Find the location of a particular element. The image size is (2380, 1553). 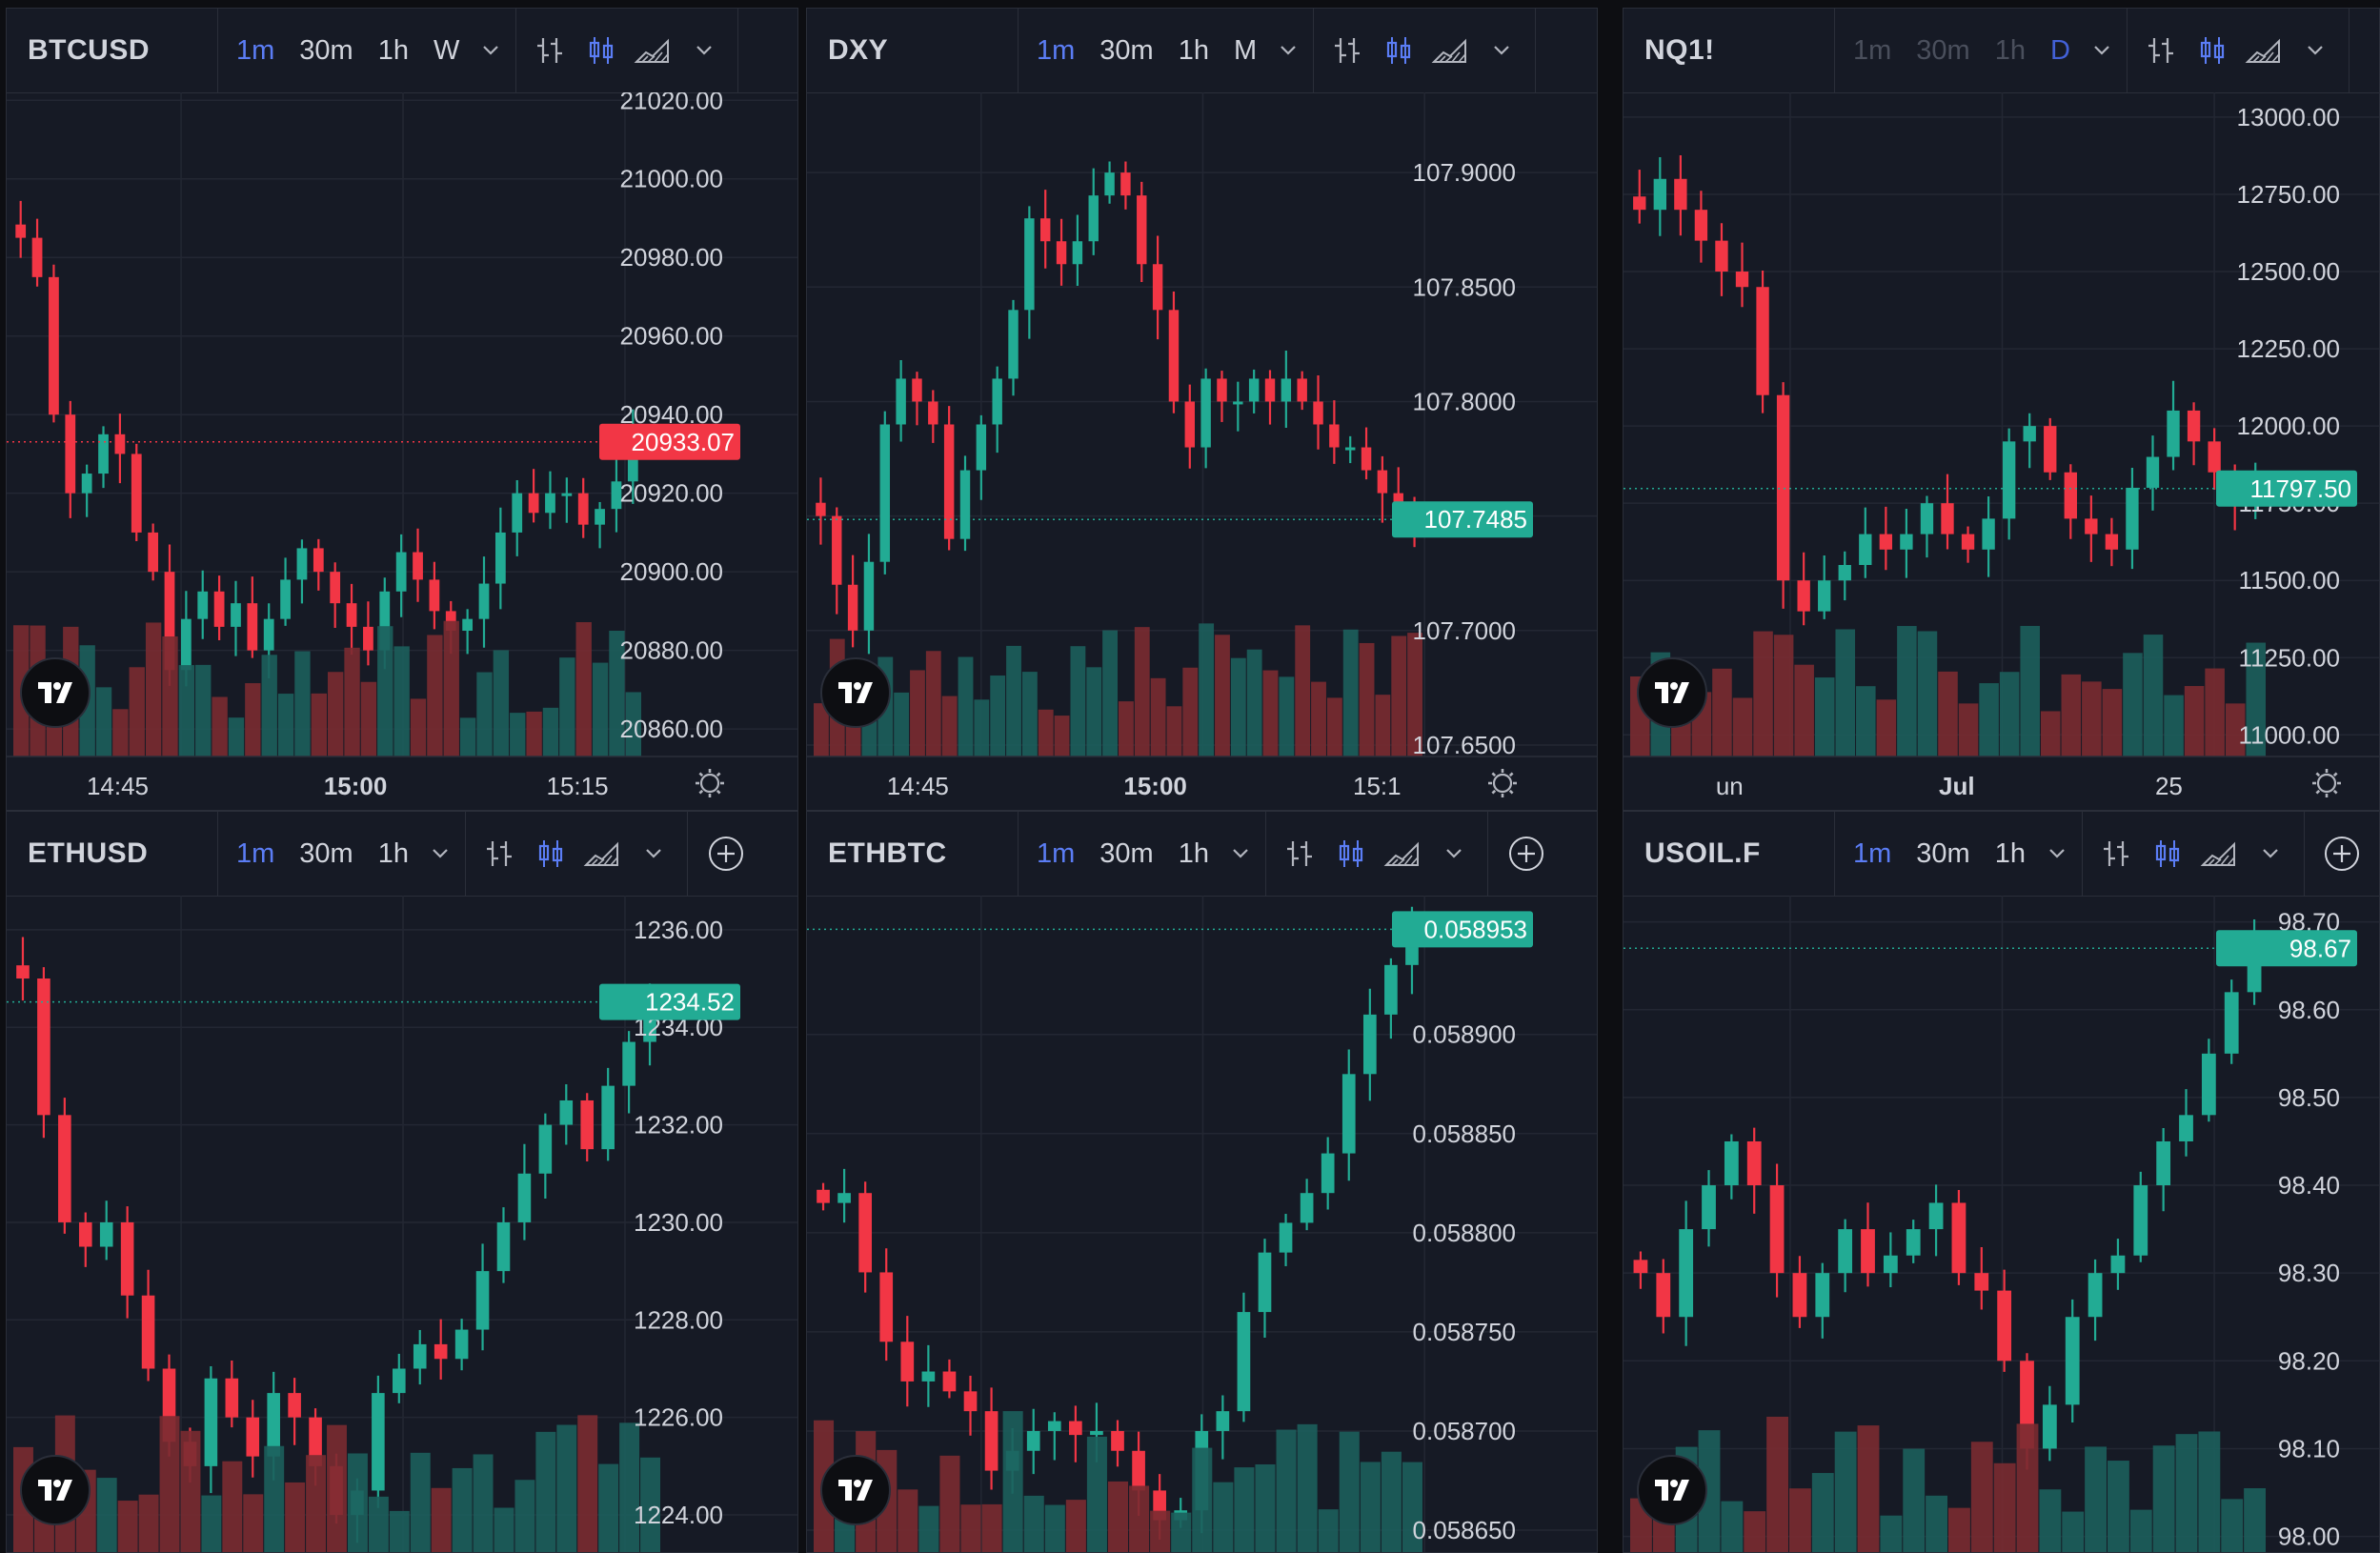

y-axis-tick: 98.60 is located at coordinates (2309, 1010).